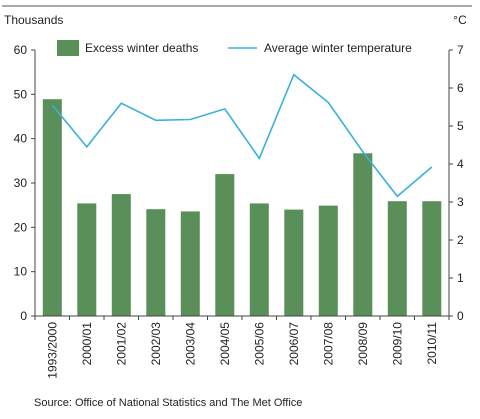  I want to click on x-tick-label: 2005/06, so click(259, 344).